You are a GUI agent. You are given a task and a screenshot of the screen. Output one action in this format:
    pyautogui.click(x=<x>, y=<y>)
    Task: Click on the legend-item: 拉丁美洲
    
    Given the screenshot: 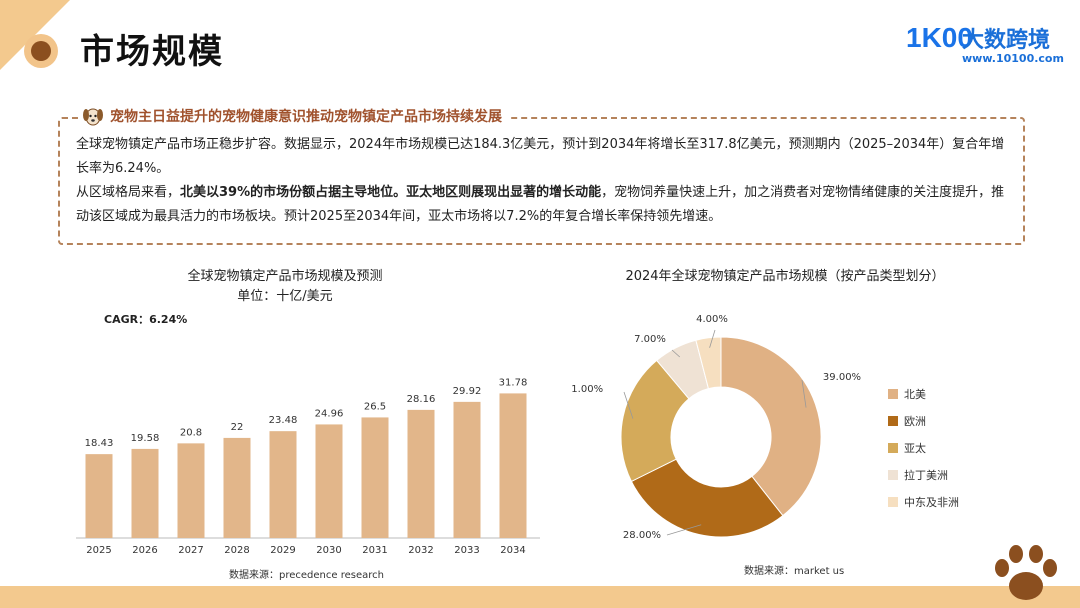 What is the action you would take?
    pyautogui.click(x=923, y=474)
    